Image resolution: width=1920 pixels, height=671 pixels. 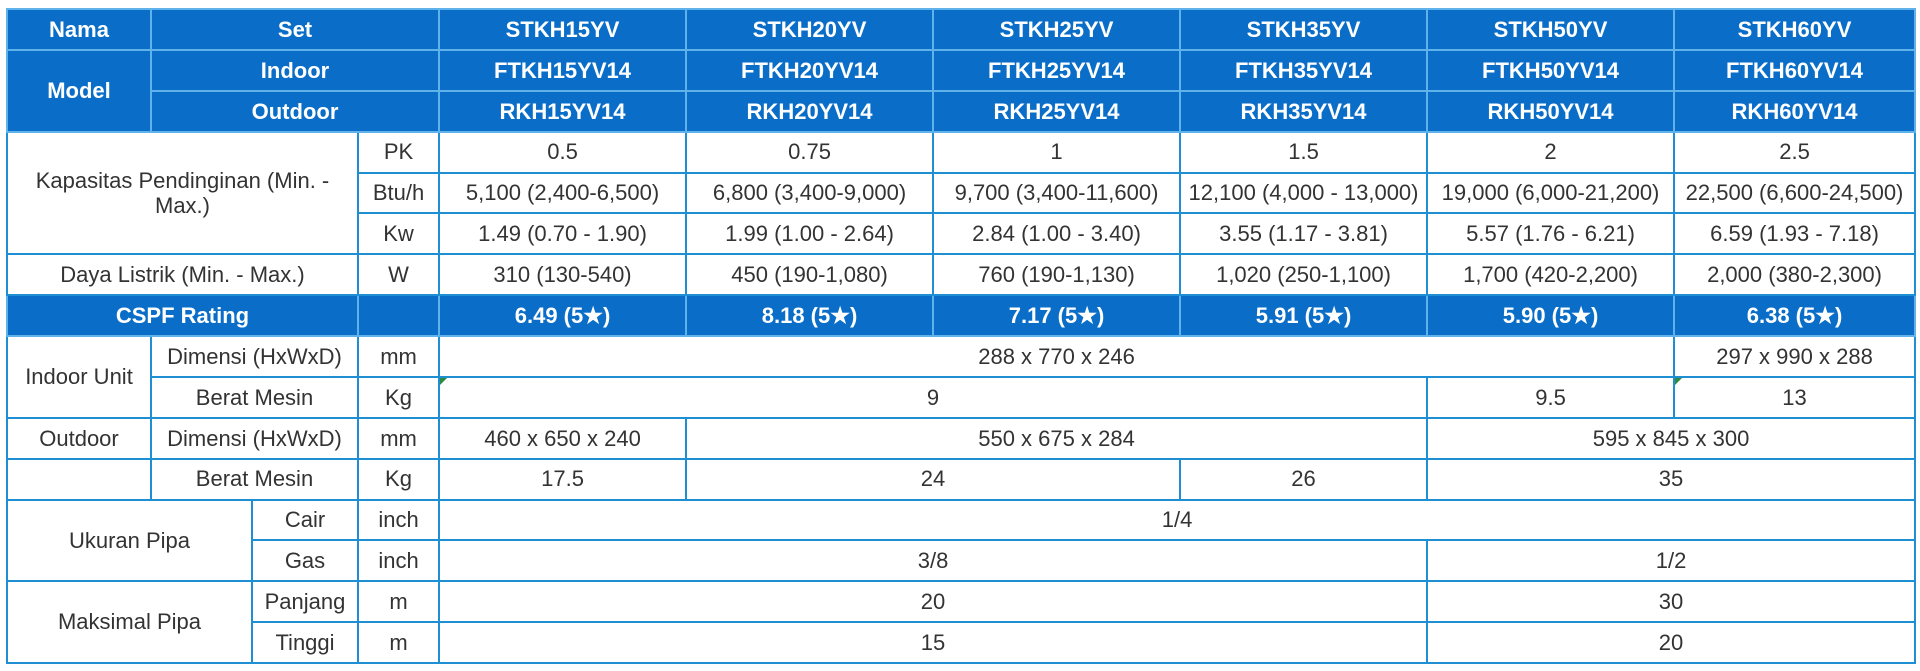 What do you see at coordinates (1671, 561) in the screenshot?
I see `pipe-gas-value: 1/2` at bounding box center [1671, 561].